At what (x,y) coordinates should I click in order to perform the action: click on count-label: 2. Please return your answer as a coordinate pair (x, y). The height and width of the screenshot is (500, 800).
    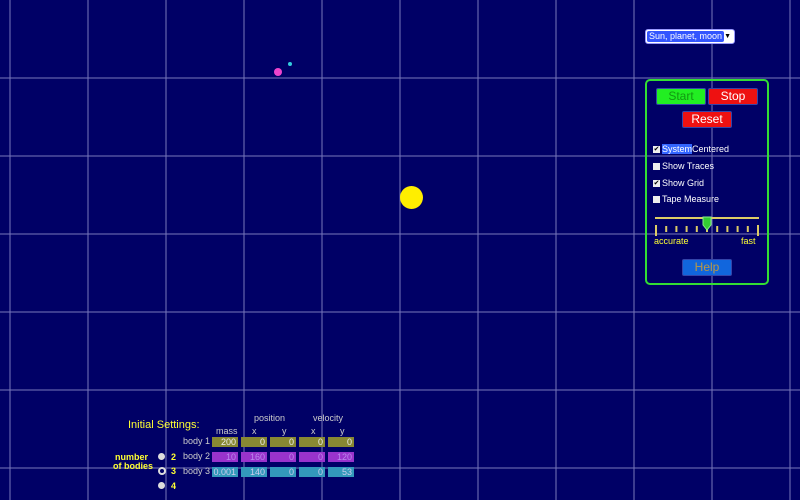
    Looking at the image, I should click on (174, 457).